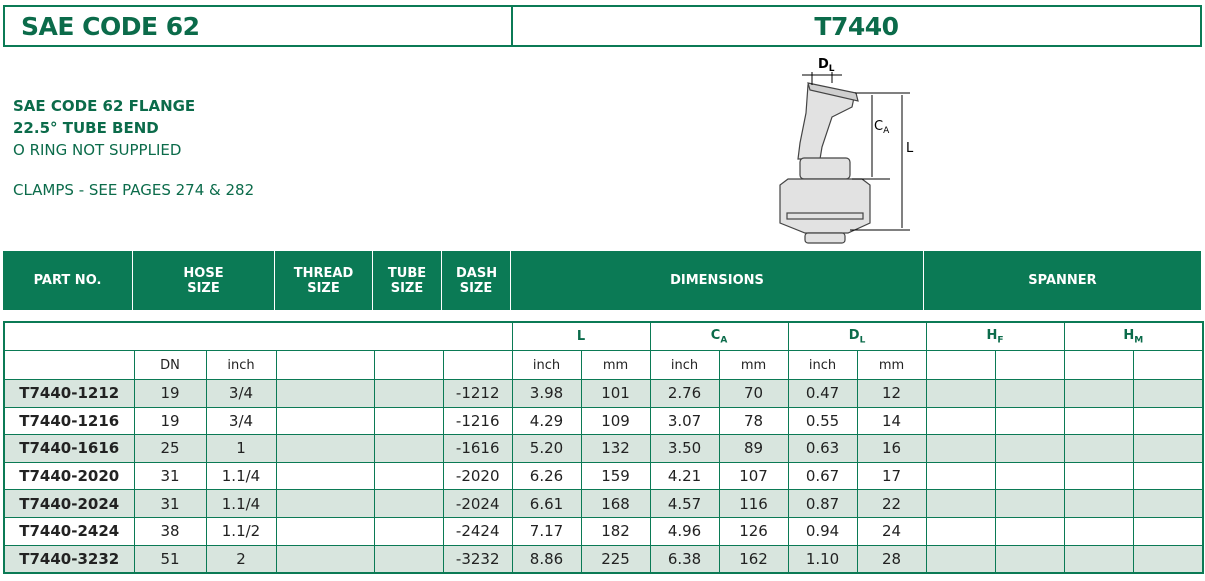  I want to click on cell: L, so click(581, 336).